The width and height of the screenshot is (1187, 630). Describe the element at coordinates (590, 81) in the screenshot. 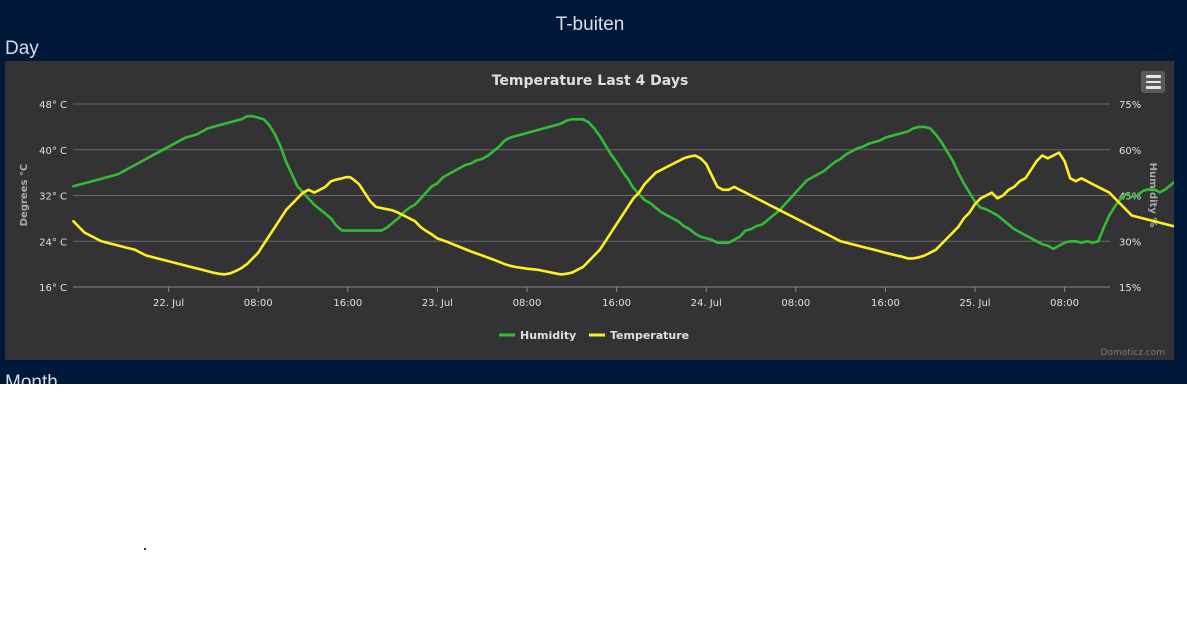

I see `chart-title: Temperature Last 4 Days` at that location.